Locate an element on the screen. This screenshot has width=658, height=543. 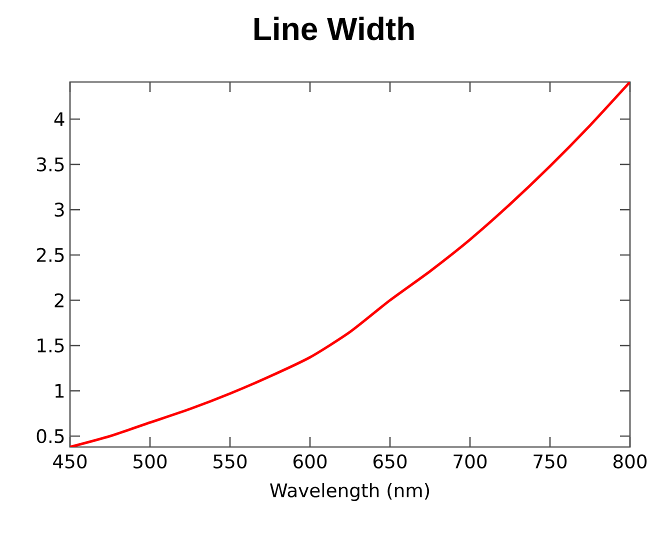
x-tick-label: 650 is located at coordinates (390, 461).